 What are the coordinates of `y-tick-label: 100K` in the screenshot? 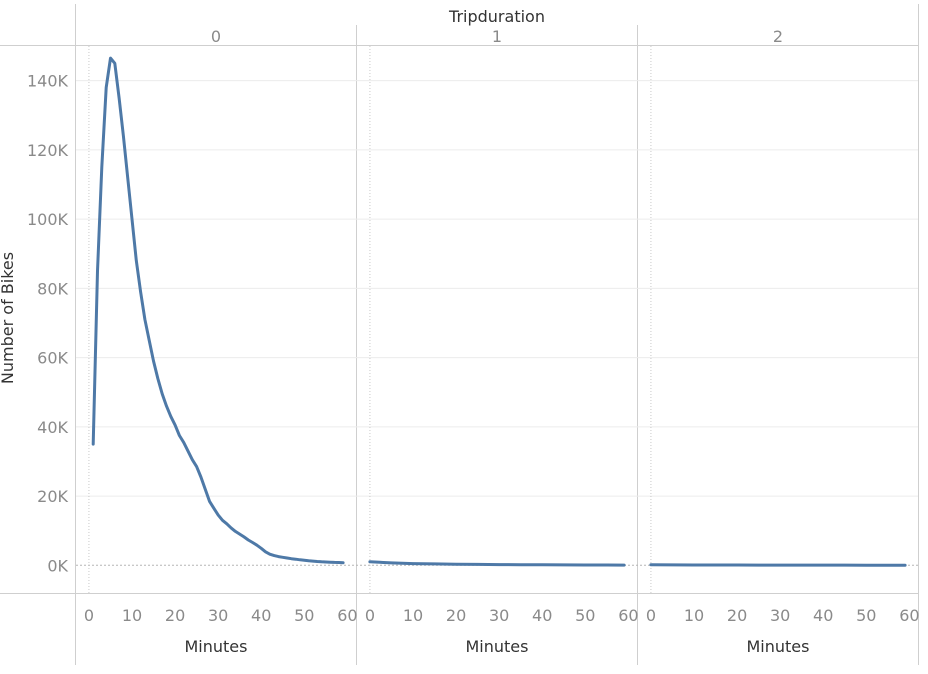 It's located at (48, 219).